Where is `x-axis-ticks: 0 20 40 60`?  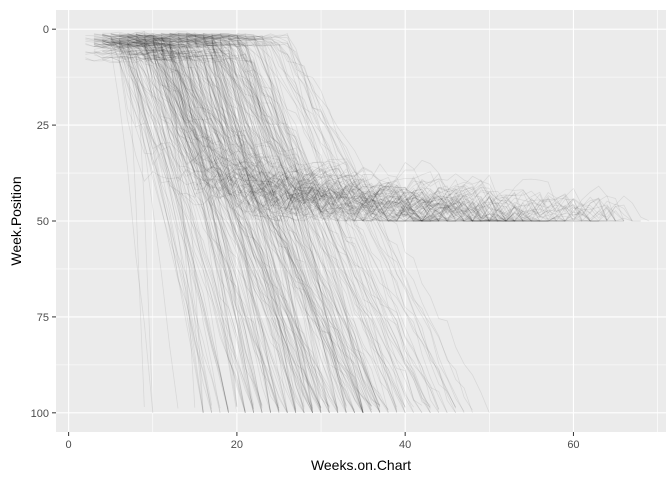
x-axis-ticks: 0 20 40 60 is located at coordinates (323, 441).